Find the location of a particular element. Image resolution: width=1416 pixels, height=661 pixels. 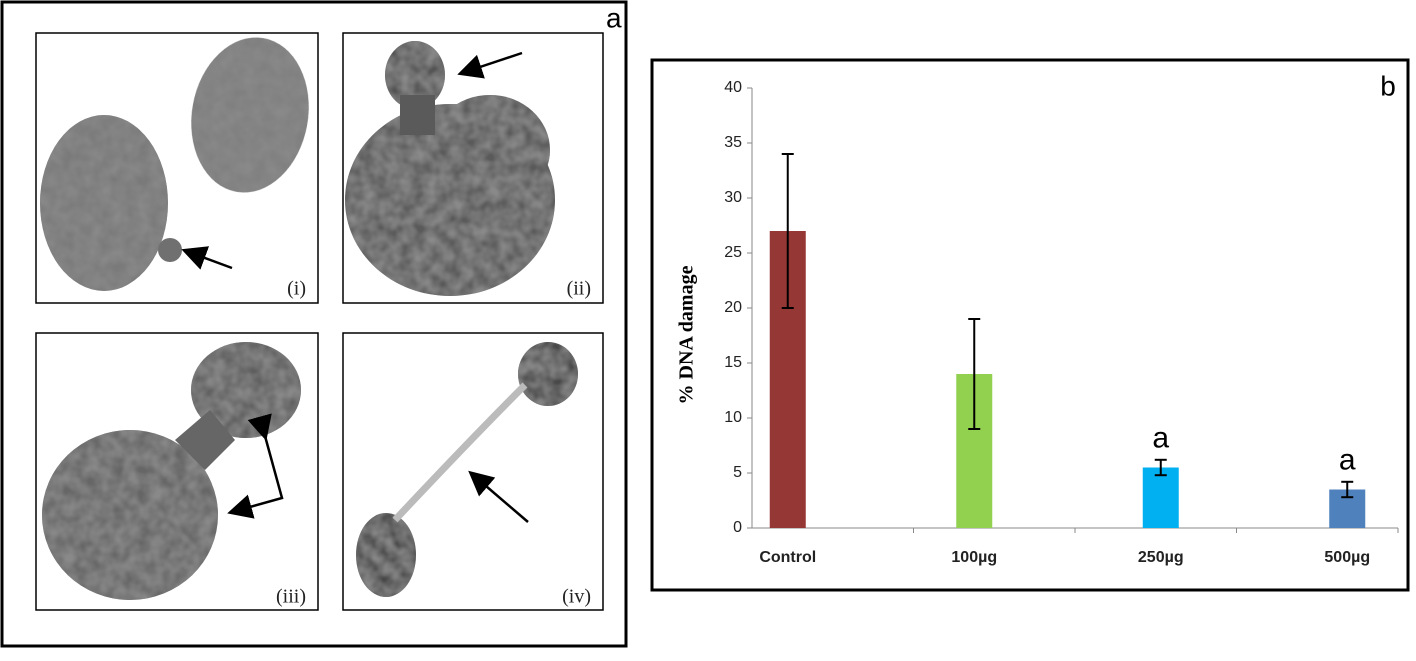

image-label: (iv) is located at coordinates (576, 597).